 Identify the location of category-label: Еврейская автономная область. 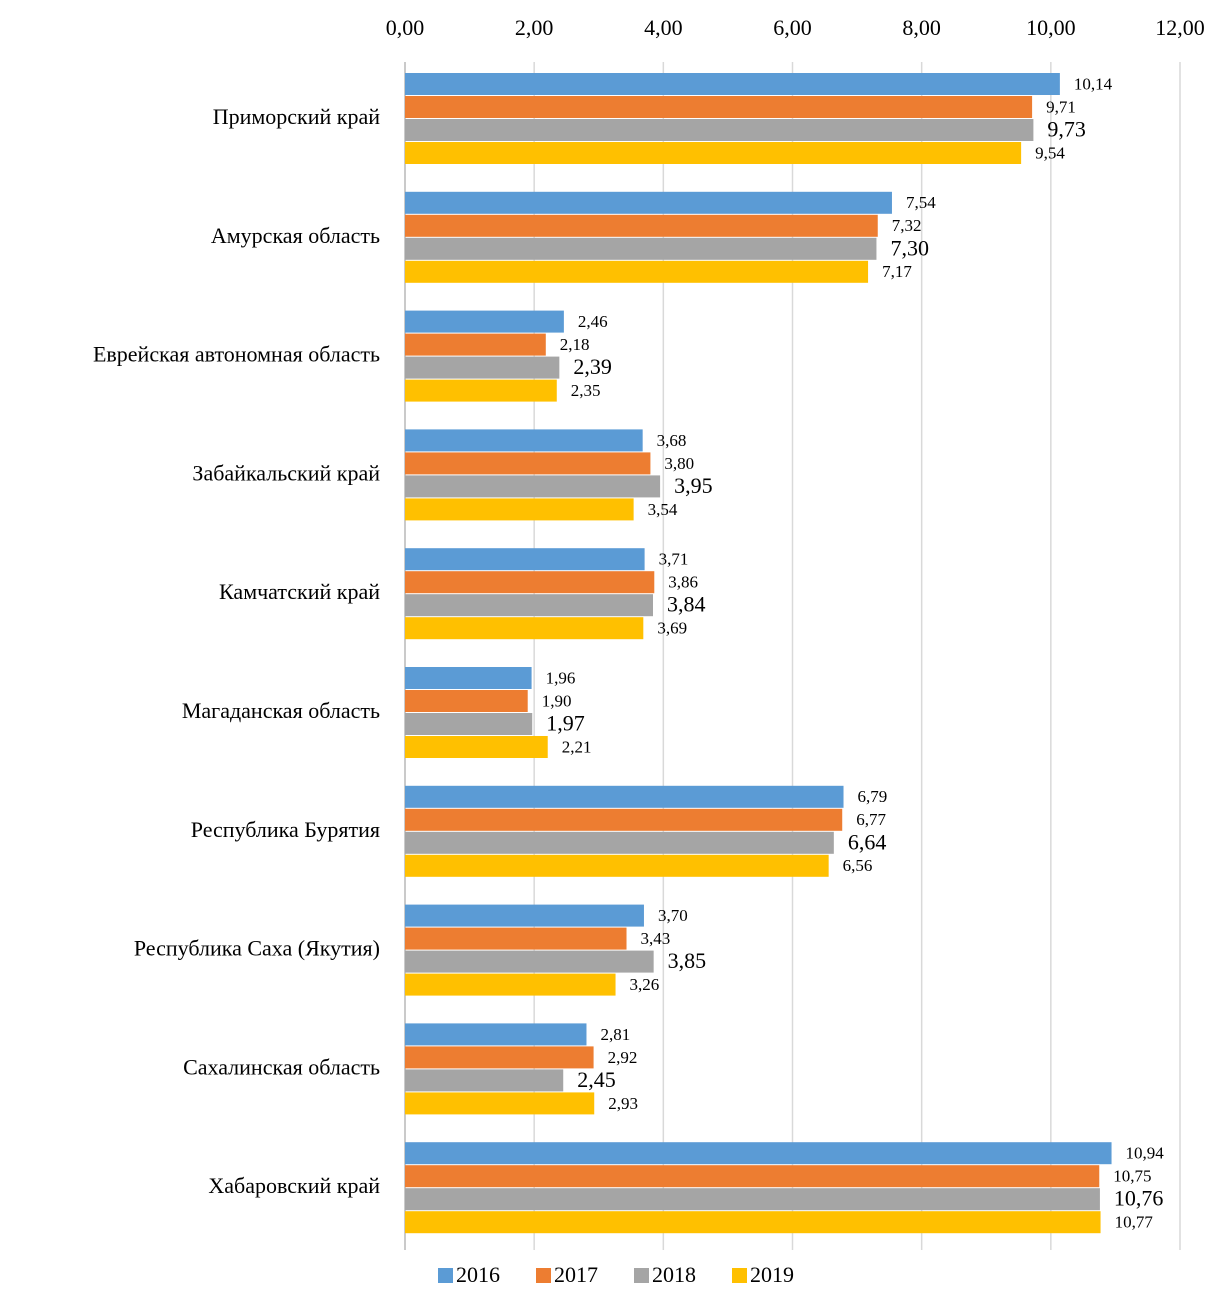
(236, 354).